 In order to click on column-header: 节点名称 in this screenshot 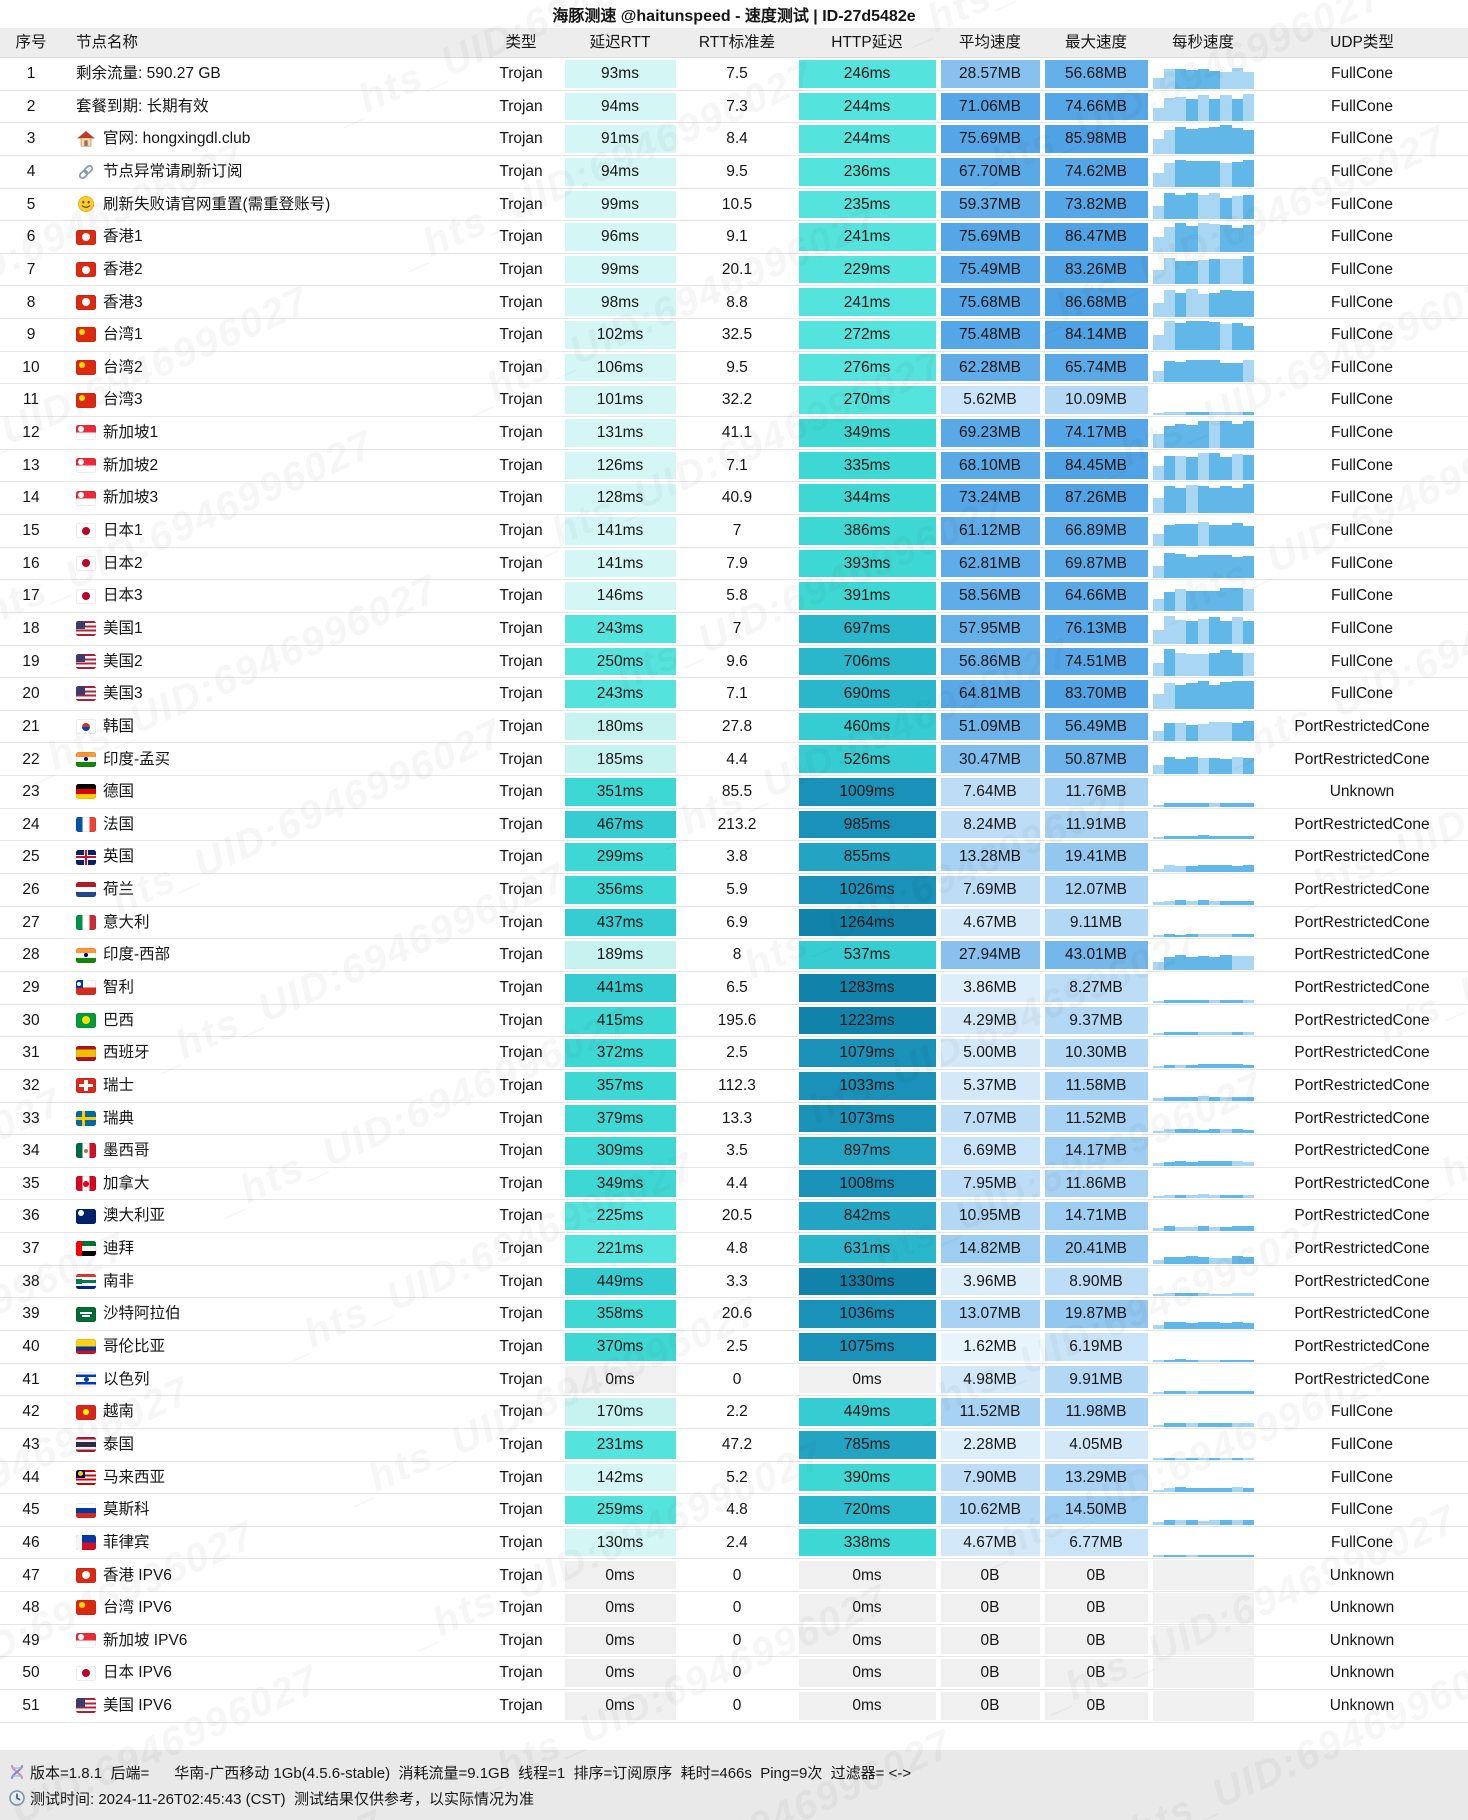, I will do `click(107, 42)`.